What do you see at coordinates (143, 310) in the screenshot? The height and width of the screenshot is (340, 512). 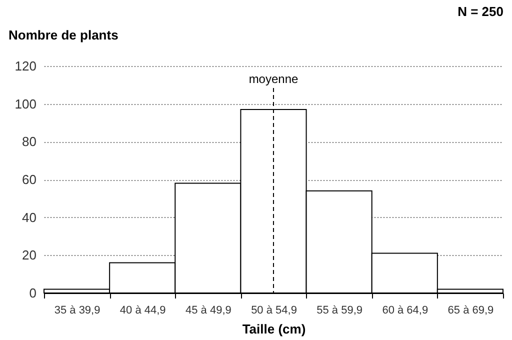 I see `x-tick-label: 40 à 44,9` at bounding box center [143, 310].